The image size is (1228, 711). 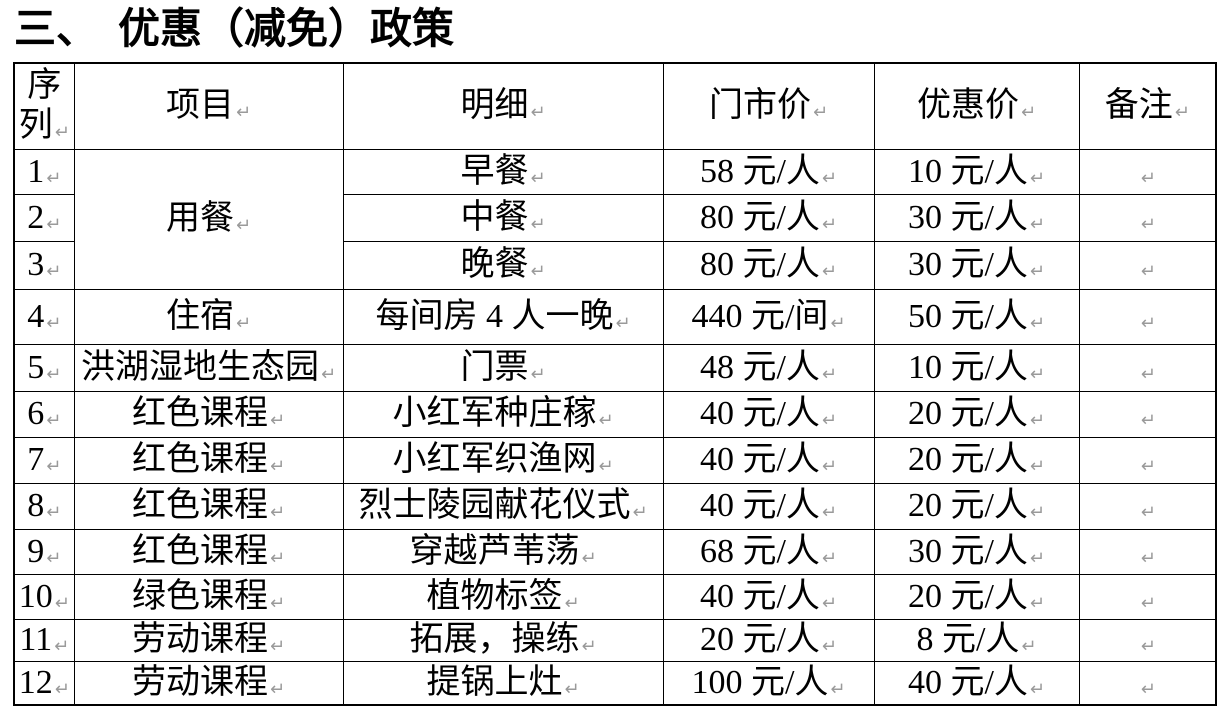 What do you see at coordinates (976, 265) in the screenshot?
I see `discount-price-cell: 30 元/人 ↵` at bounding box center [976, 265].